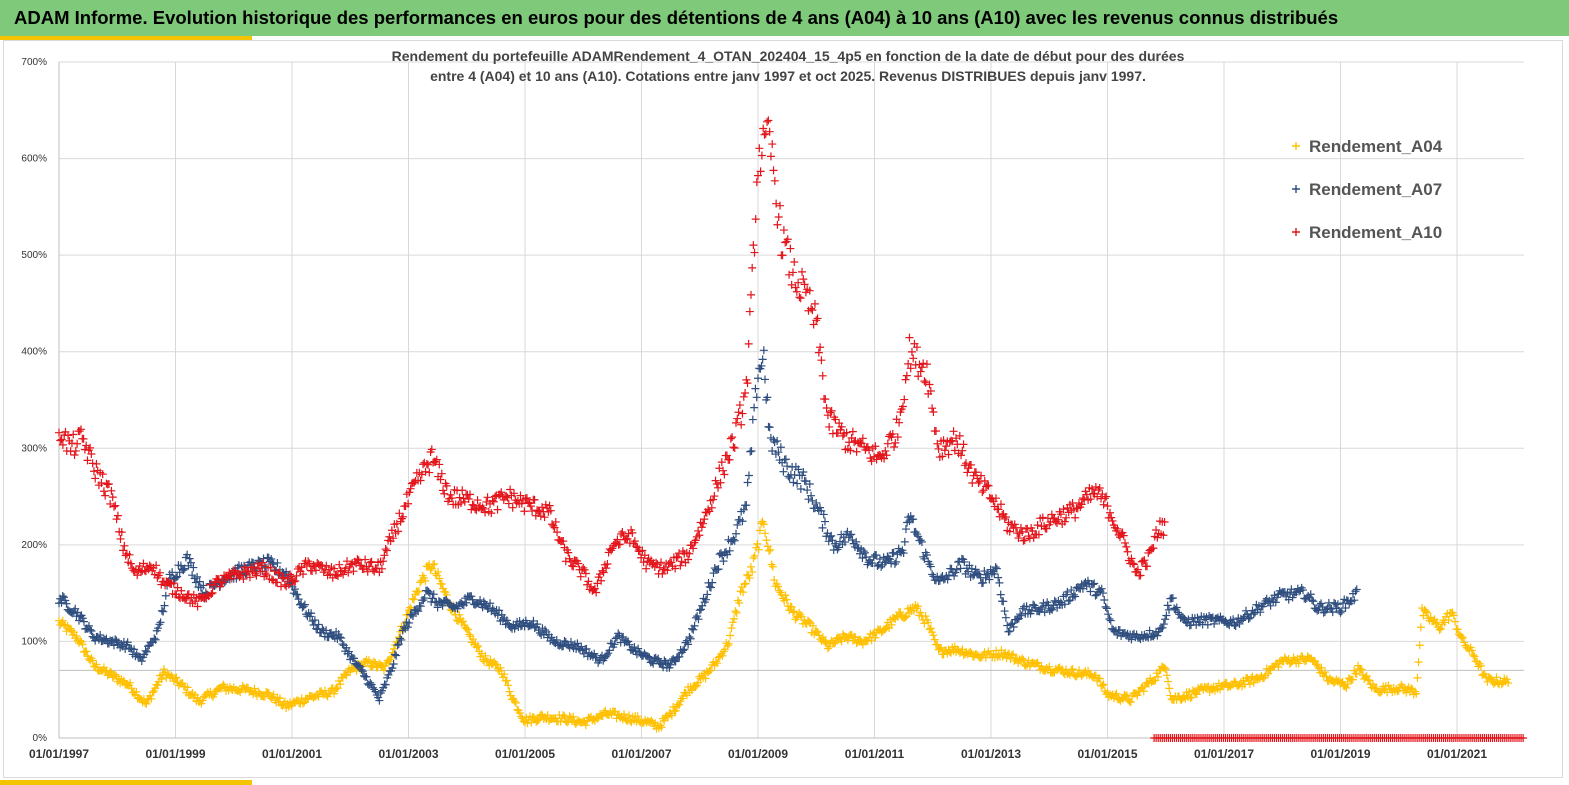 This screenshot has height=785, width=1569. I want to click on legend-marker, so click(1296, 189).